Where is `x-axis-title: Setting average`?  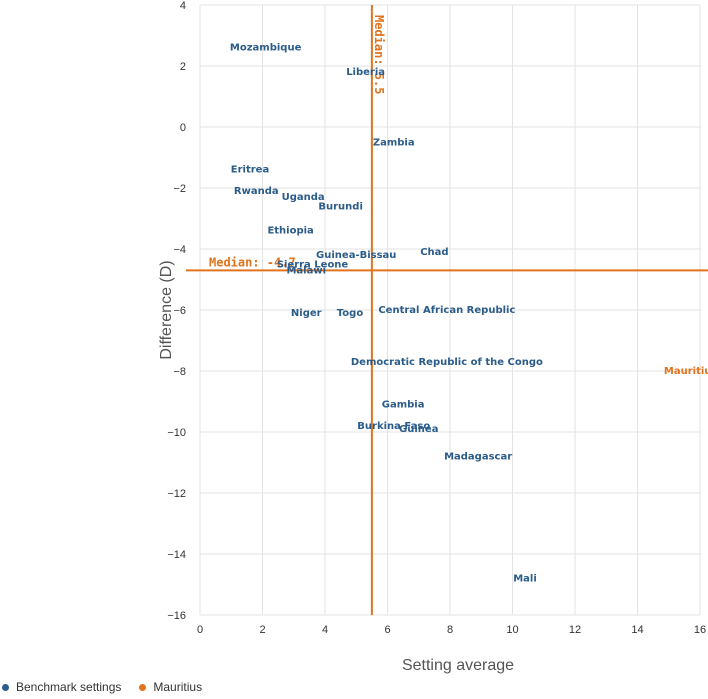
x-axis-title: Setting average is located at coordinates (458, 665).